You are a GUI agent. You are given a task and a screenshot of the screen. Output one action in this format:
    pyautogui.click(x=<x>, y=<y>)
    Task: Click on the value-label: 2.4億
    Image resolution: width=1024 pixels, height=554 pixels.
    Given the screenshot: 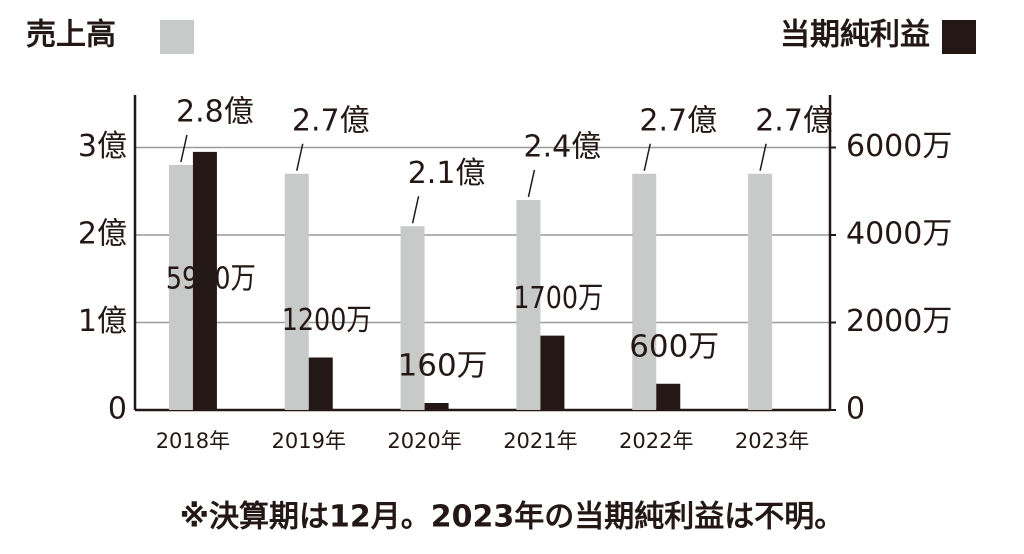 What is the action you would take?
    pyautogui.click(x=563, y=147)
    